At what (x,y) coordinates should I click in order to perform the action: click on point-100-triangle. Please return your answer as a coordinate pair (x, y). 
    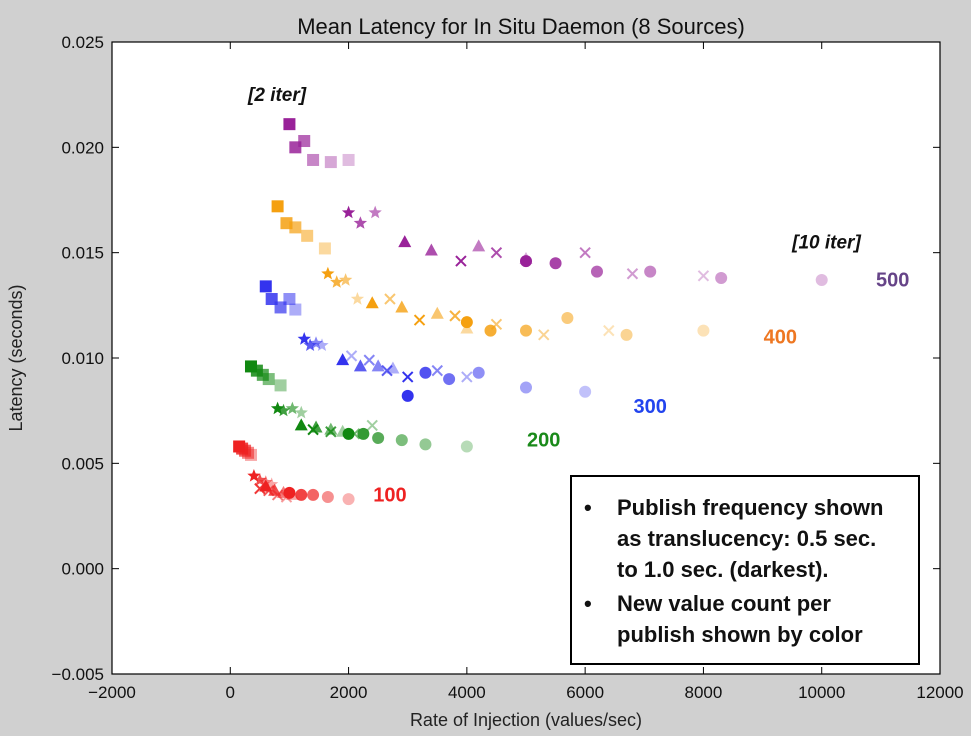
    Looking at the image, I should click on (275, 489).